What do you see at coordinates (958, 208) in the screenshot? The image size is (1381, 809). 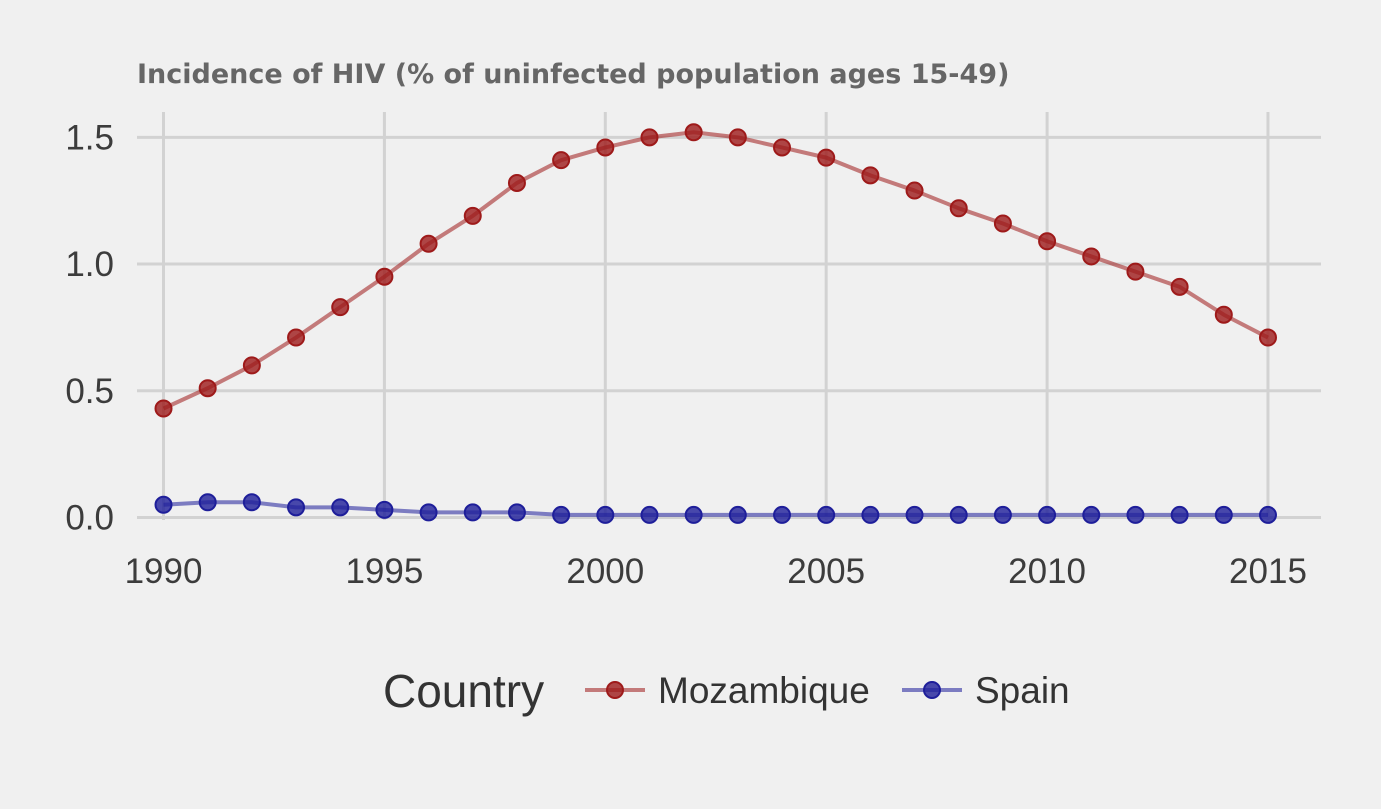 I see `point-mozambique-2008` at bounding box center [958, 208].